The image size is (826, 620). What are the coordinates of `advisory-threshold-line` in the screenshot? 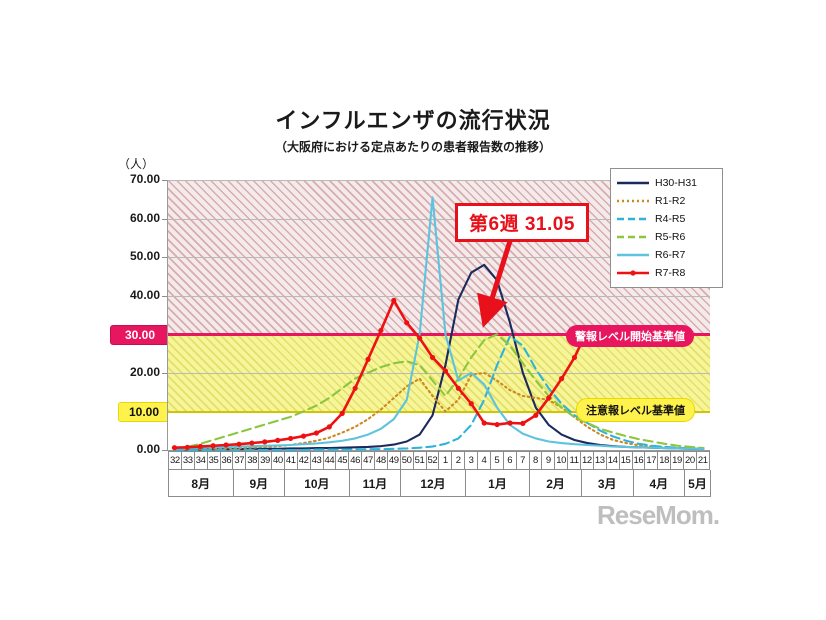 It's located at (439, 411).